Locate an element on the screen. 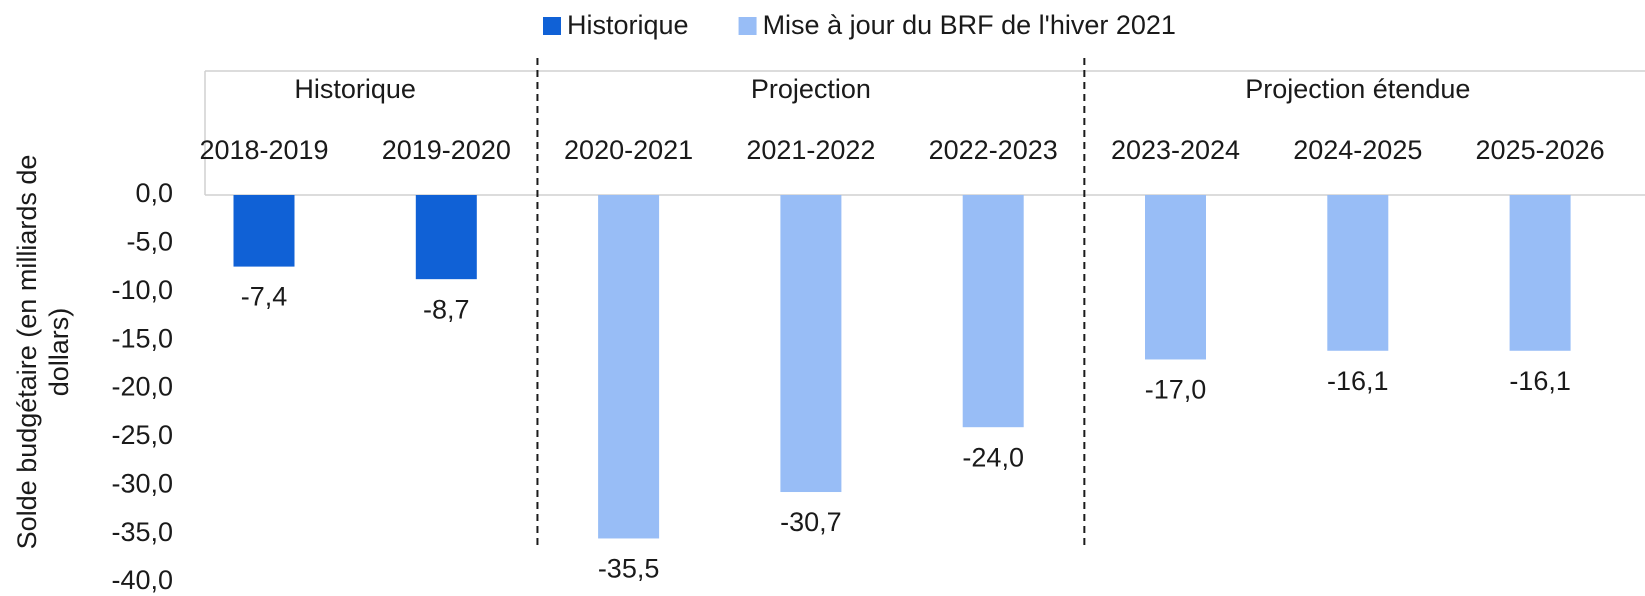 The image size is (1645, 596). y-tick-label: -30,0 is located at coordinates (142, 483).